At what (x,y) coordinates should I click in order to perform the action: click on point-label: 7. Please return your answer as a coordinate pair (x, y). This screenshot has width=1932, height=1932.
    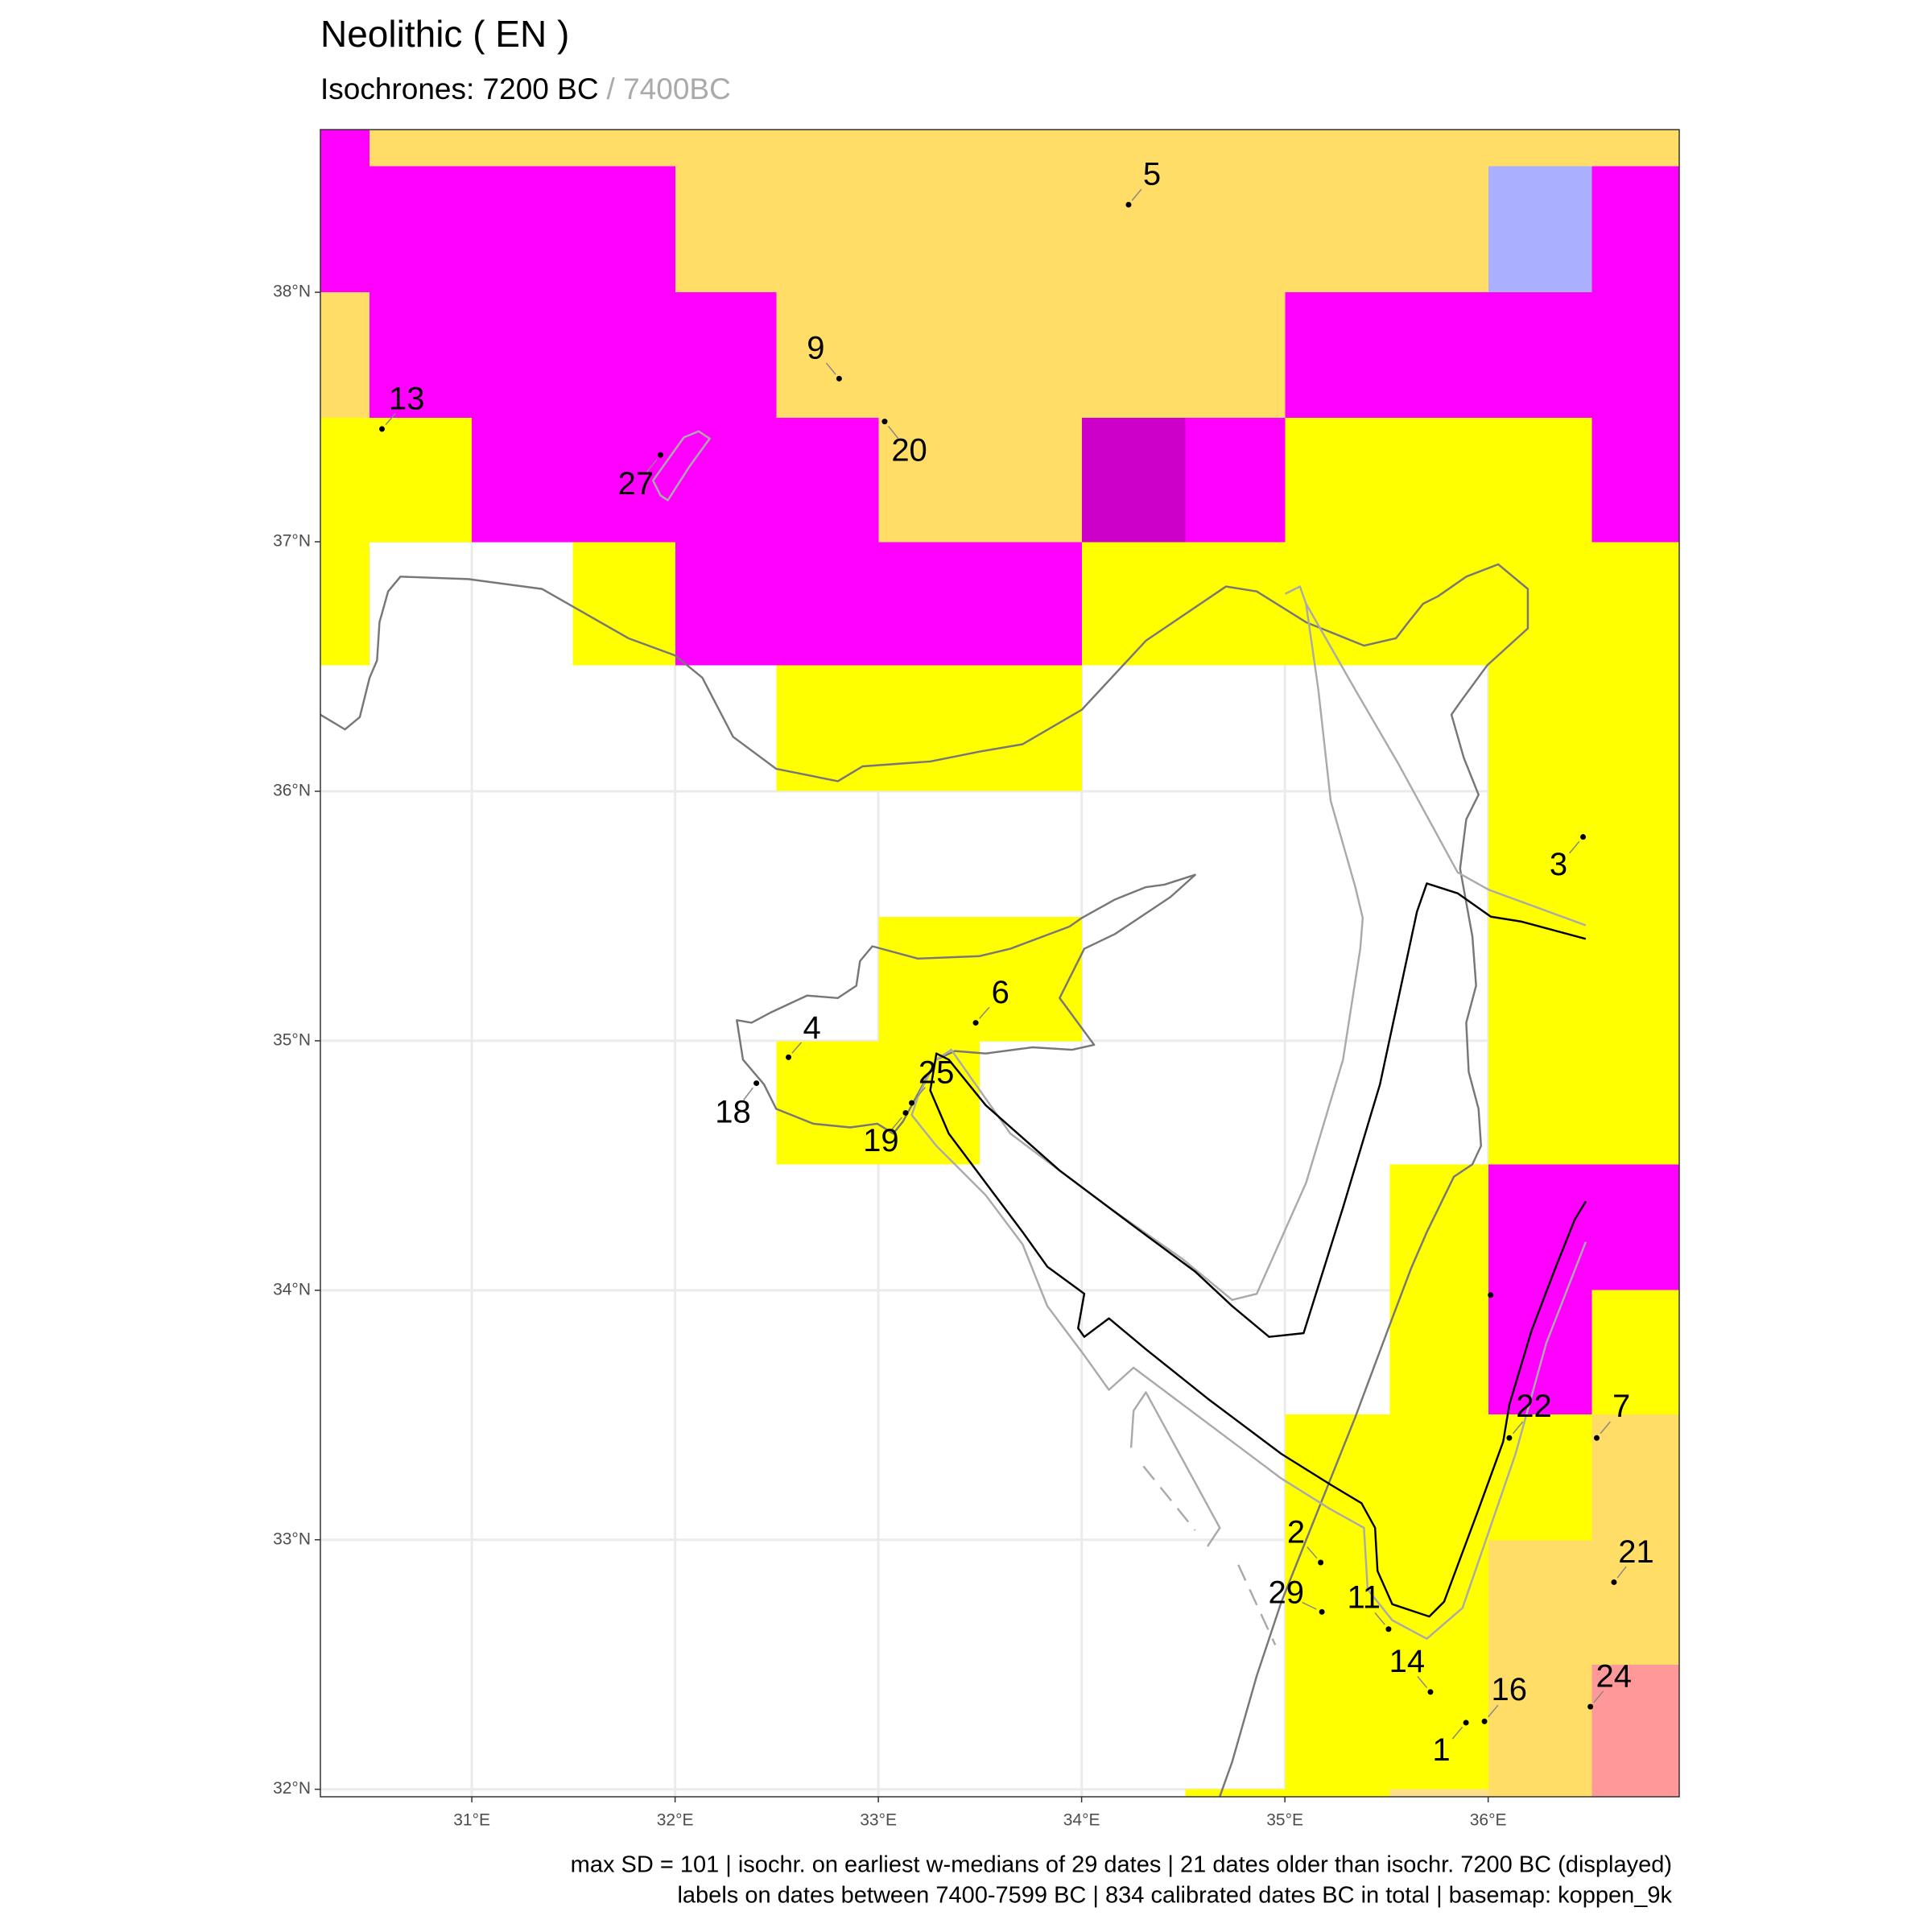
    Looking at the image, I should click on (1621, 1406).